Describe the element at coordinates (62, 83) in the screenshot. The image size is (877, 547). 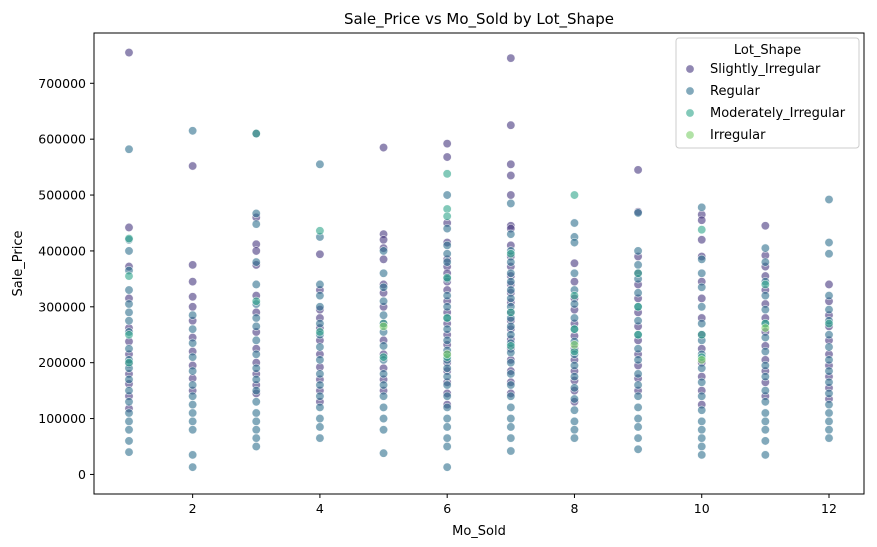
I see `y-tick-label: 700000` at that location.